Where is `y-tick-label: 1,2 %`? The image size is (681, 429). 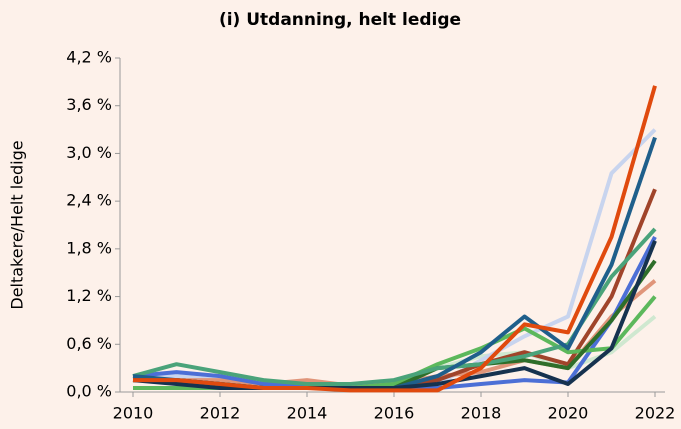 y-tick-label: 1,2 % is located at coordinates (89, 295).